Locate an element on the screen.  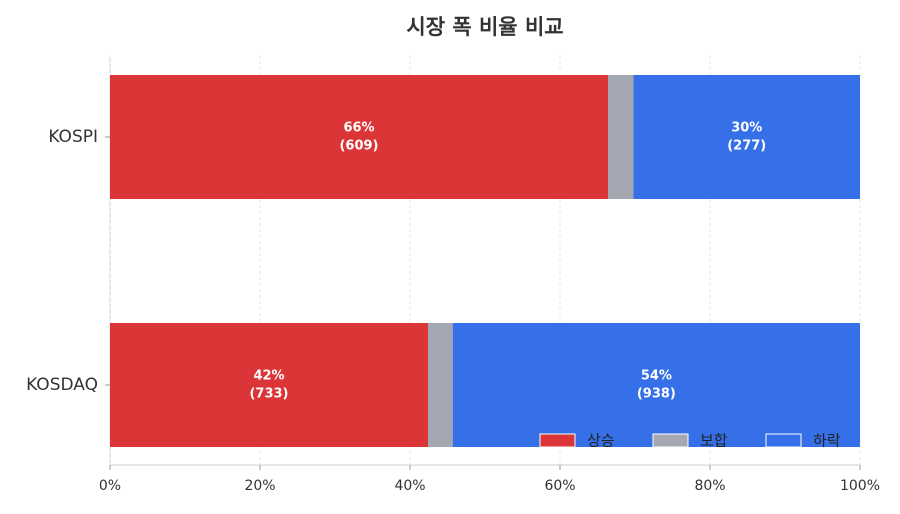
legend-label: 하락 is located at coordinates (827, 441).